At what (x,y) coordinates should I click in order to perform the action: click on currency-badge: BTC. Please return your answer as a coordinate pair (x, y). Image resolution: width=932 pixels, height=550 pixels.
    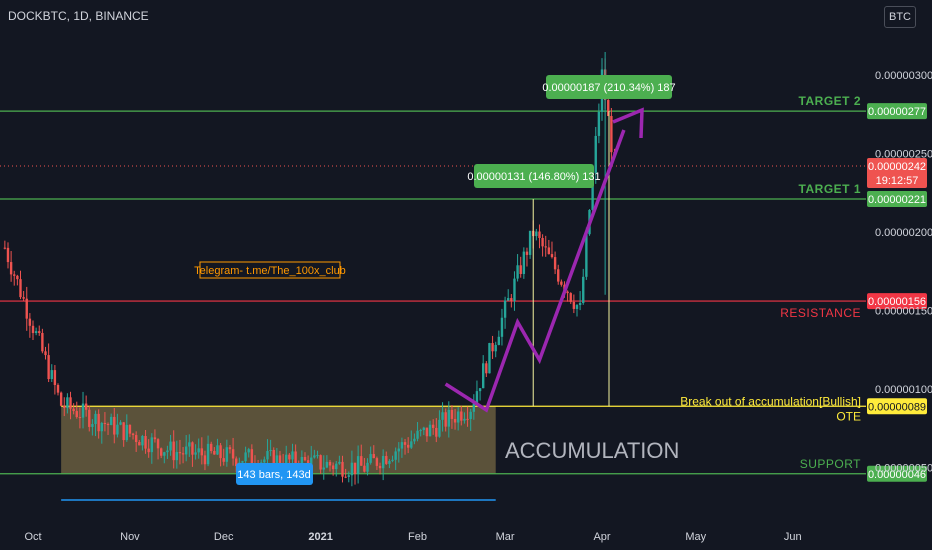
    Looking at the image, I should click on (900, 17).